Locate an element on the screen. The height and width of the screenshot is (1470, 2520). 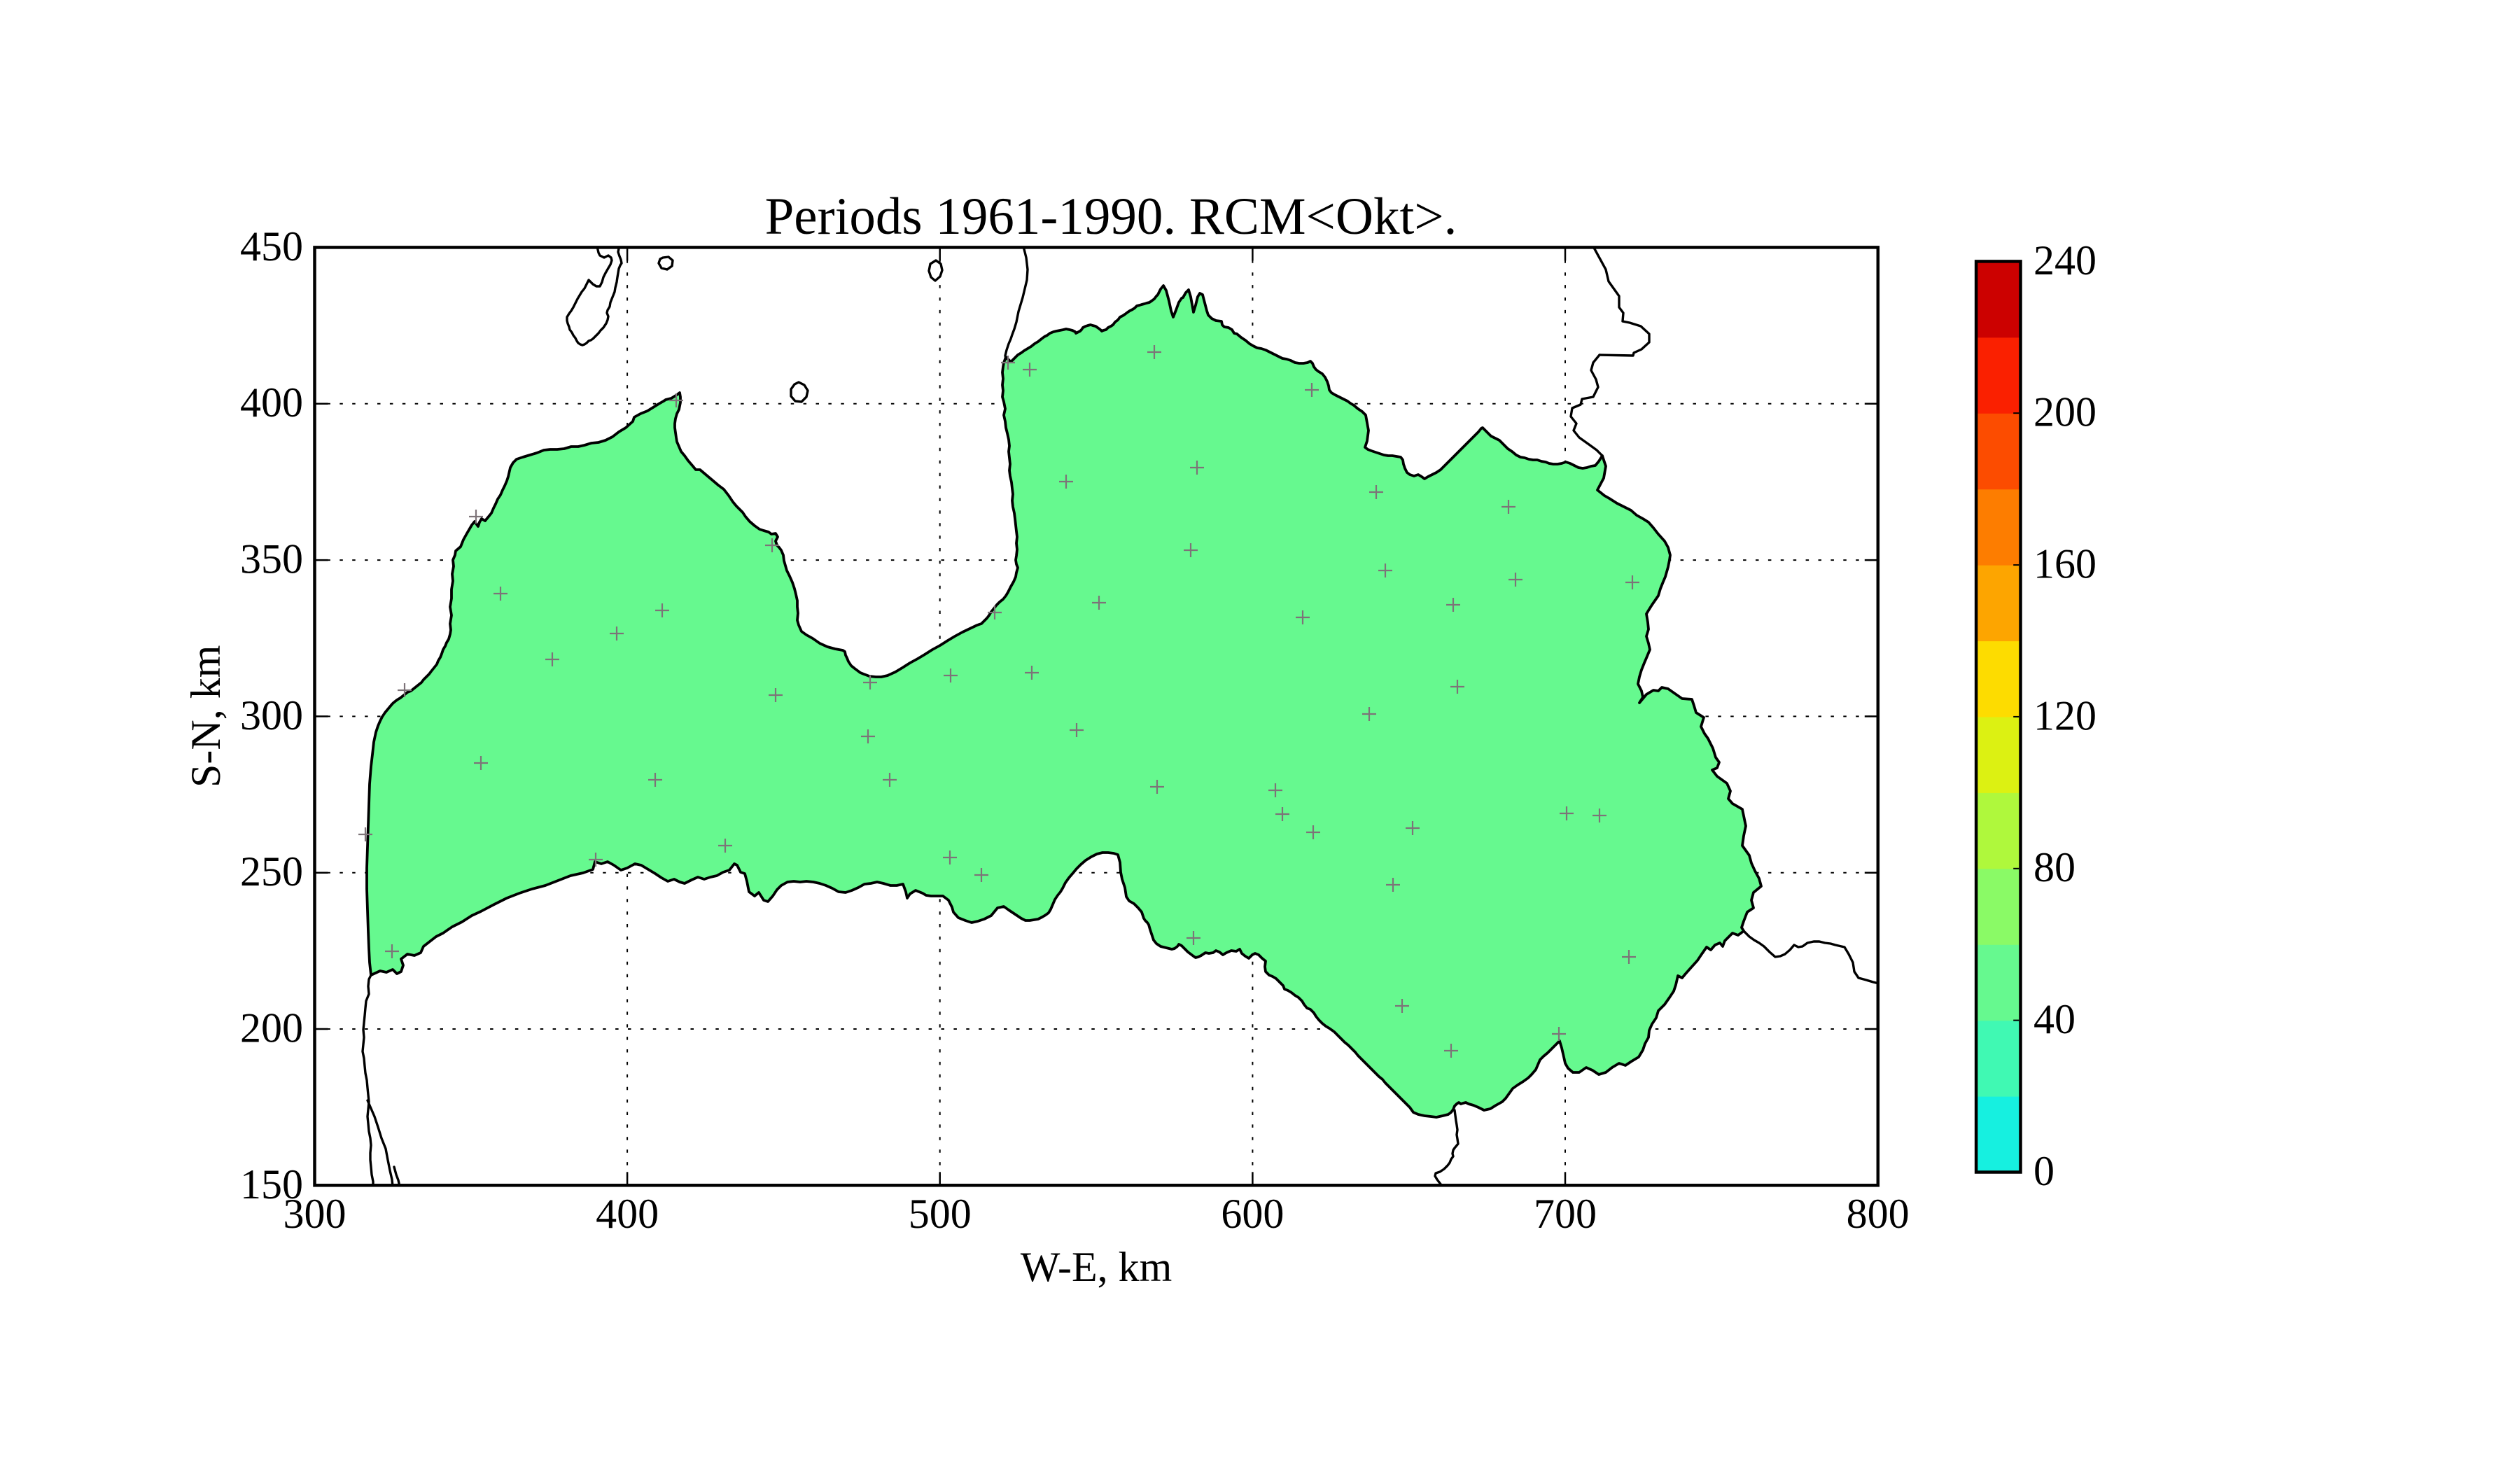
svg-text: 450 is located at coordinates (271, 246).